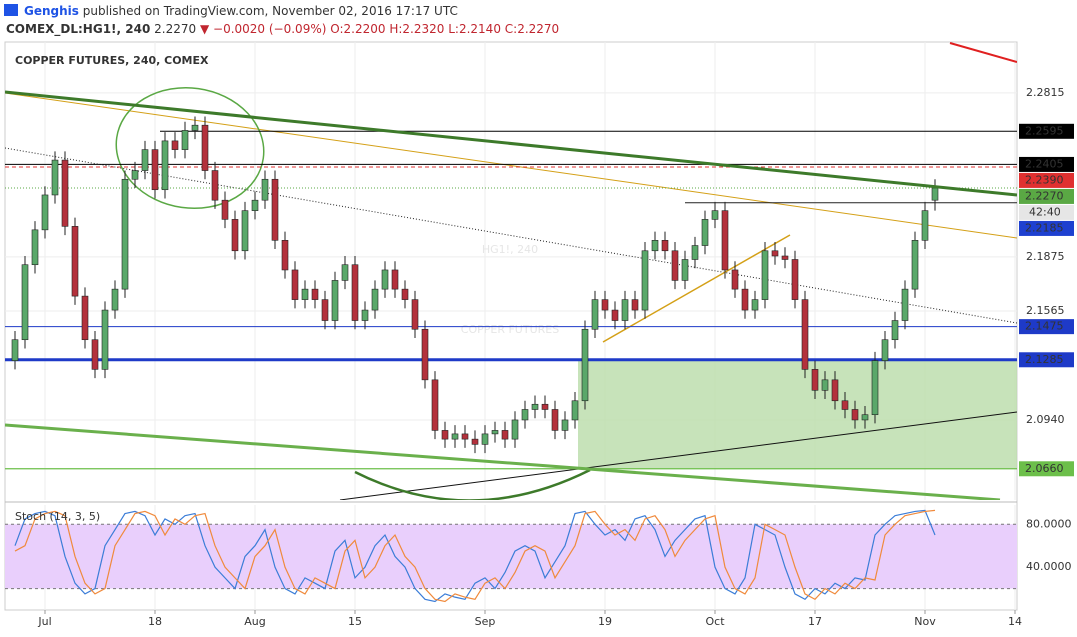 The height and width of the screenshot is (637, 1077). What do you see at coordinates (1045, 310) in the screenshot?
I see `y-tick-label: 2.1565` at bounding box center [1045, 310].